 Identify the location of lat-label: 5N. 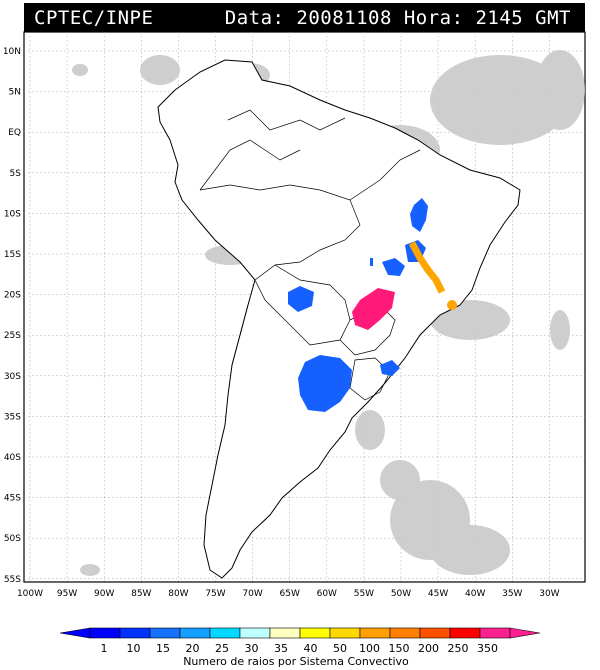
(15, 93).